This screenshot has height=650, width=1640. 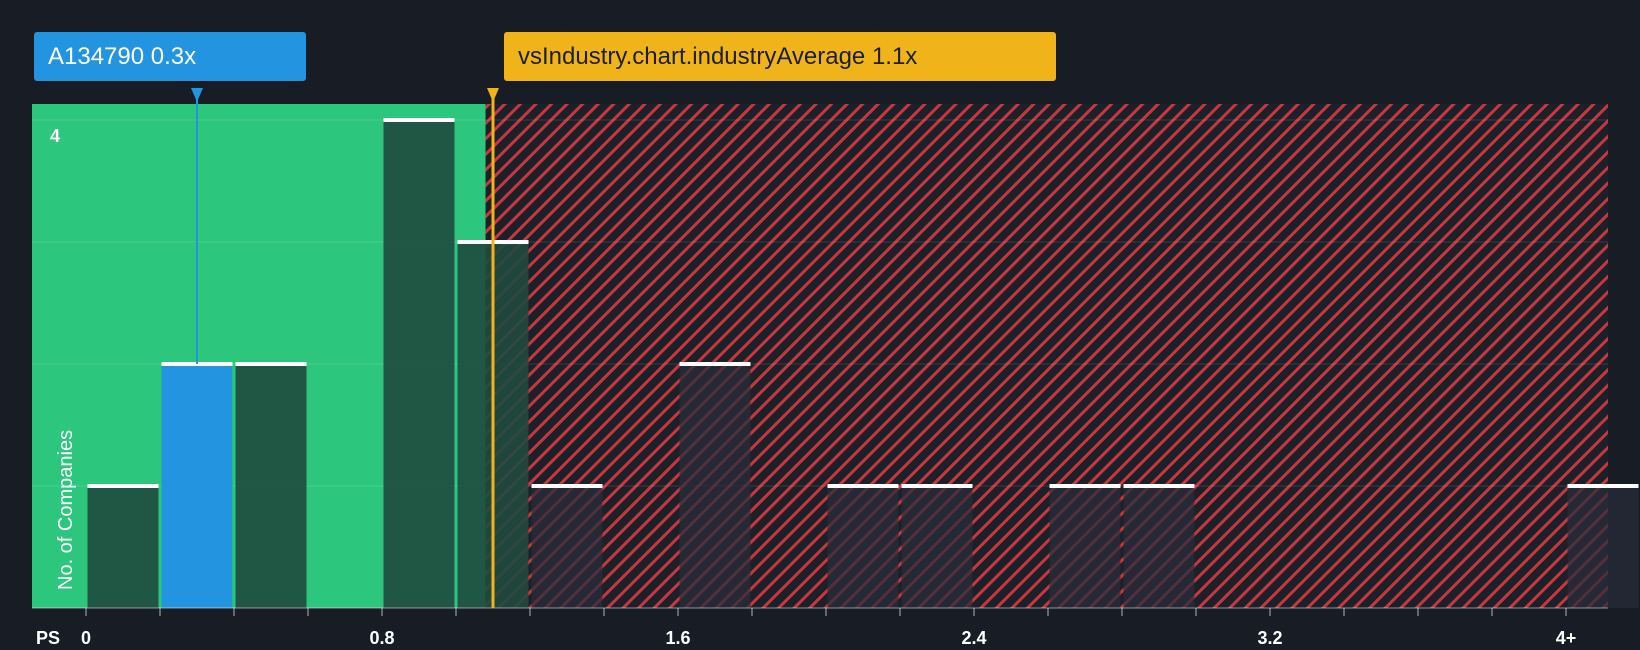 I want to click on company-callout: A134790 0.3x, so click(x=170, y=56).